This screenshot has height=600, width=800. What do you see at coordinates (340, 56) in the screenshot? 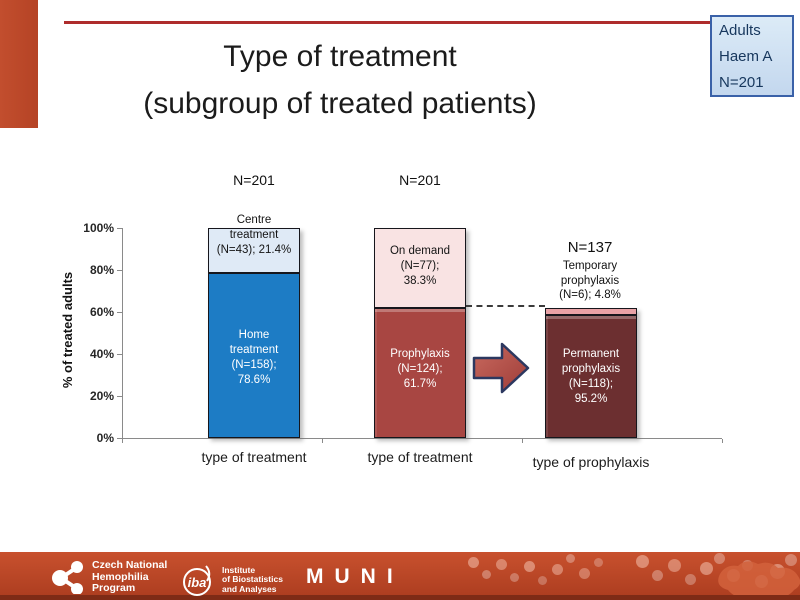
I see `slide-title-line1: Type of treatment` at bounding box center [340, 56].